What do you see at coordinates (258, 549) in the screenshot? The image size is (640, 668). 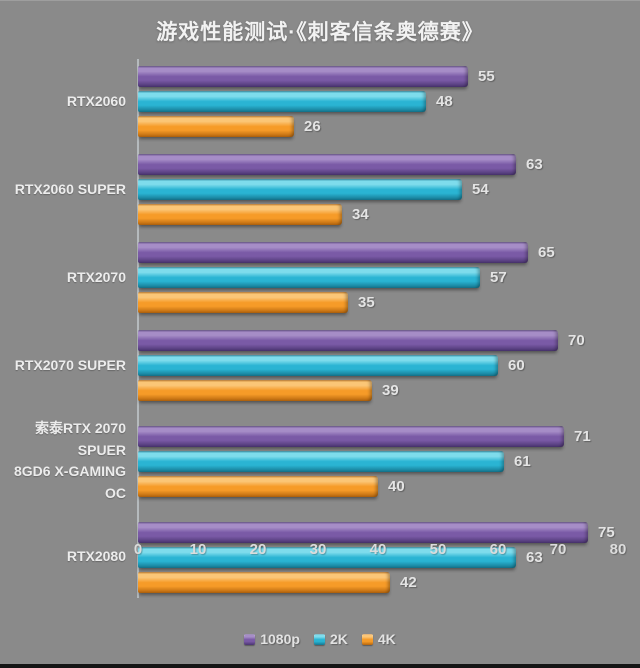 I see `x-axis-tick: 20` at bounding box center [258, 549].